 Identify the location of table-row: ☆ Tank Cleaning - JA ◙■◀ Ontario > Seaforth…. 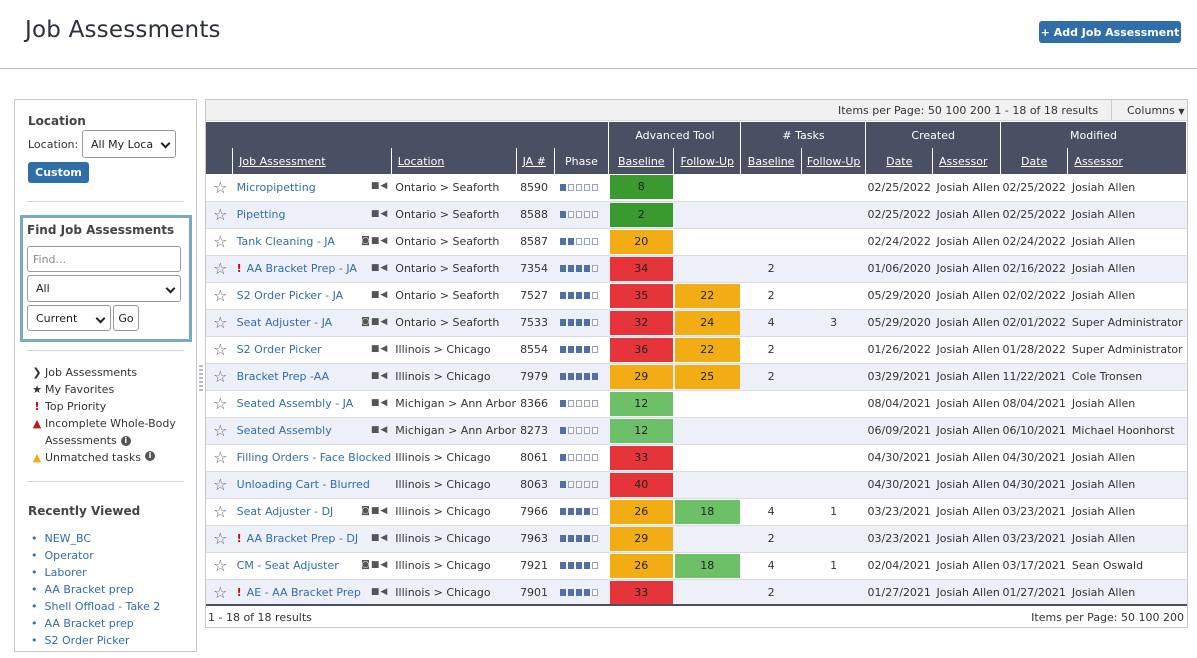
(696, 242).